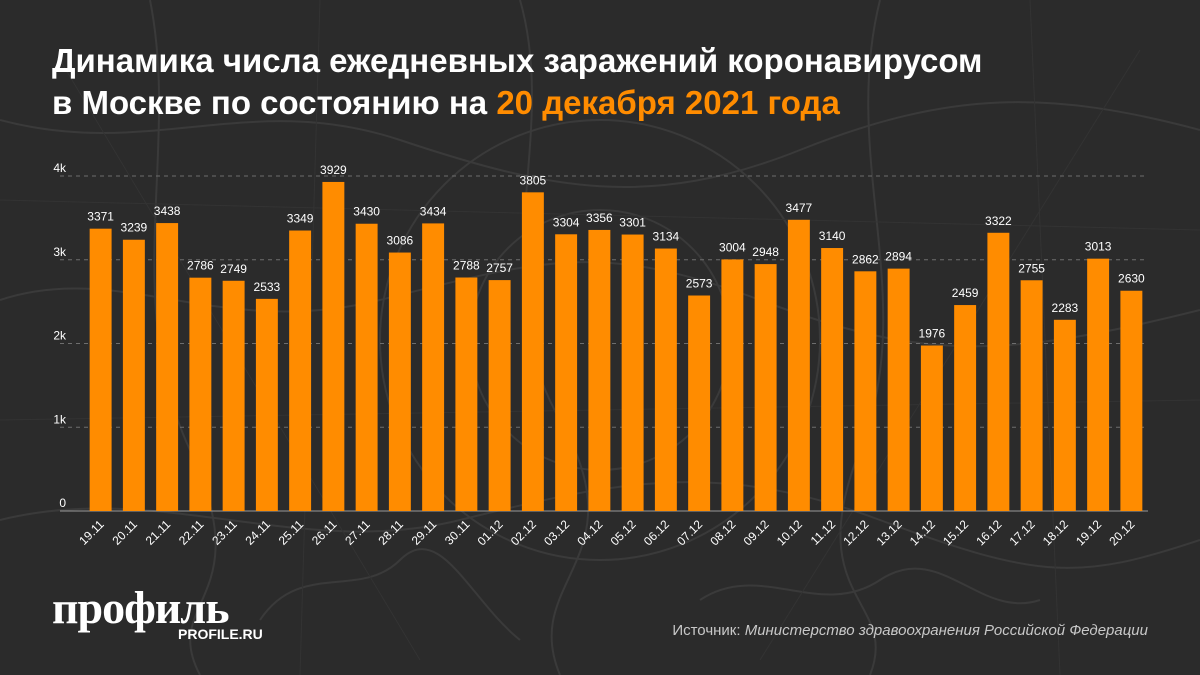  I want to click on data-label: 3004, so click(732, 247).